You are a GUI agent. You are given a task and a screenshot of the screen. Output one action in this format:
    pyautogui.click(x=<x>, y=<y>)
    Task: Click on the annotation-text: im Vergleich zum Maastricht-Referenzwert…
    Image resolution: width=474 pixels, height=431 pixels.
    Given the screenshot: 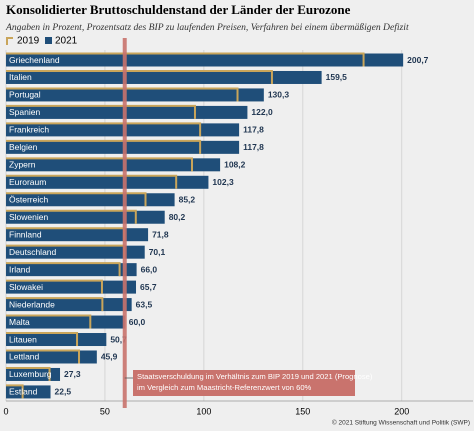 What is the action you would take?
    pyautogui.click(x=224, y=387)
    